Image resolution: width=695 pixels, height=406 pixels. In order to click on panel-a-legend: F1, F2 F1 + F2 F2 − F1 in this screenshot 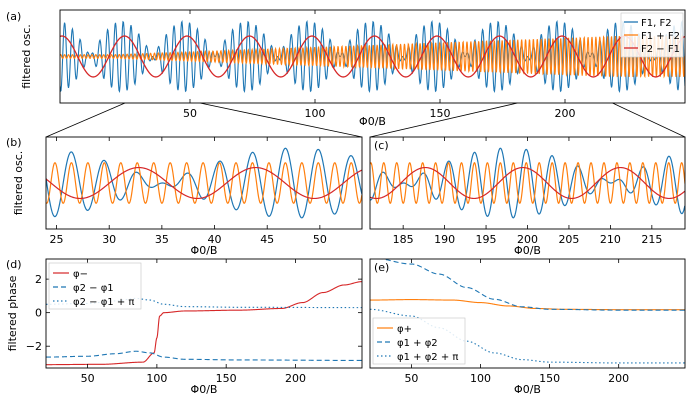, I will do `click(652, 35)`.